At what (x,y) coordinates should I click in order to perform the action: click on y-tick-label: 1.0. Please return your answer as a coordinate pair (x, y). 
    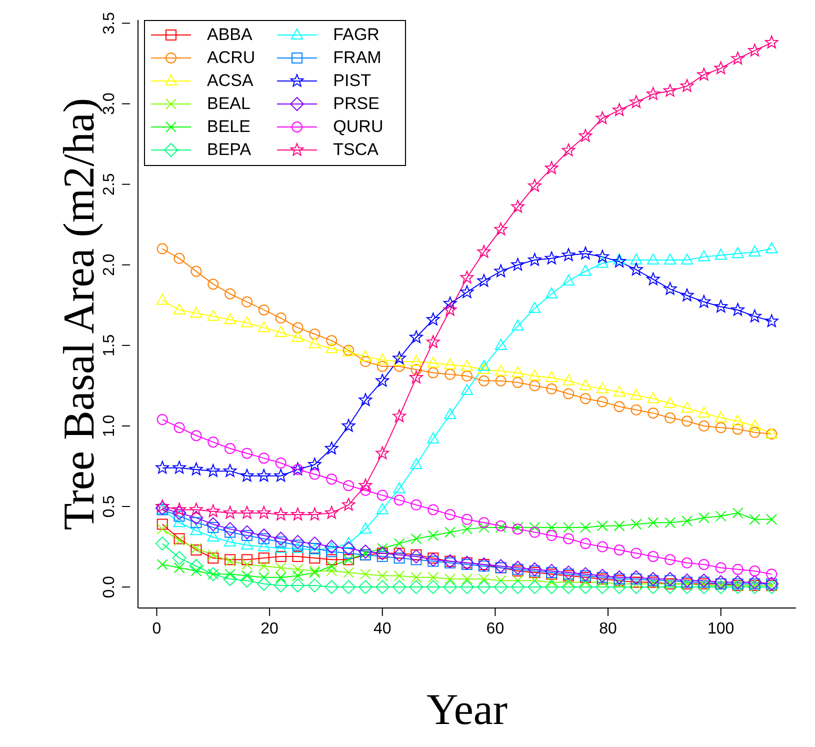
    Looking at the image, I should click on (109, 426).